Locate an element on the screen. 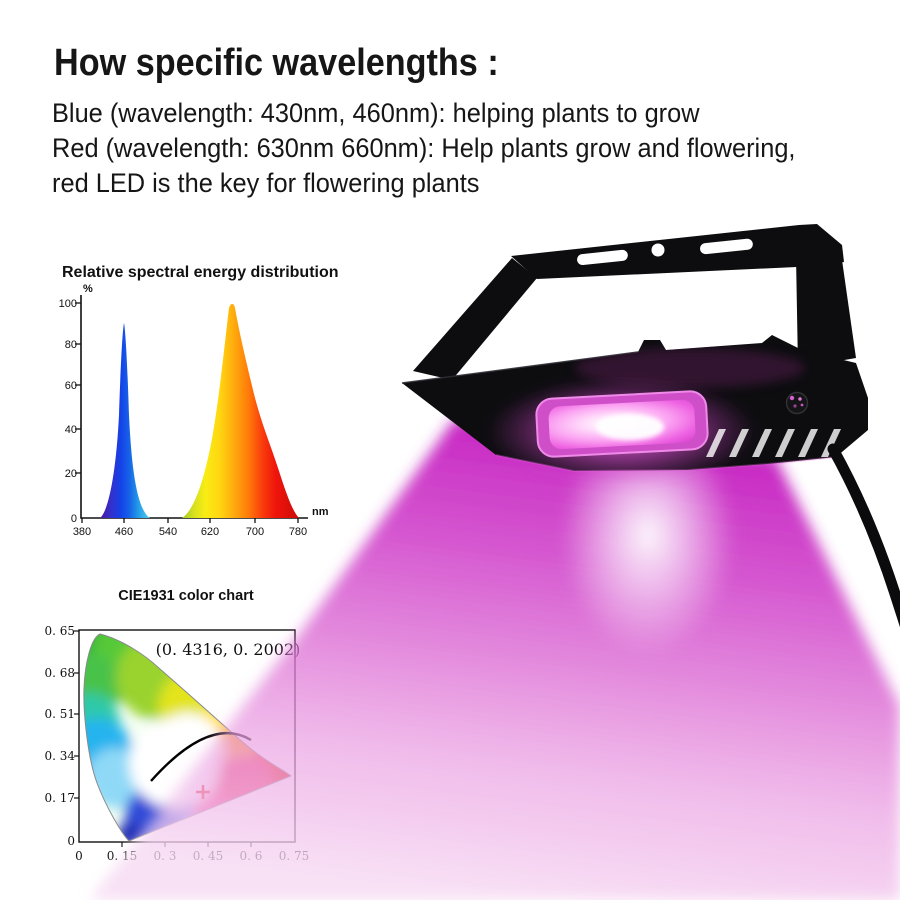 The width and height of the screenshot is (900, 900). bracket-hole is located at coordinates (658, 250).